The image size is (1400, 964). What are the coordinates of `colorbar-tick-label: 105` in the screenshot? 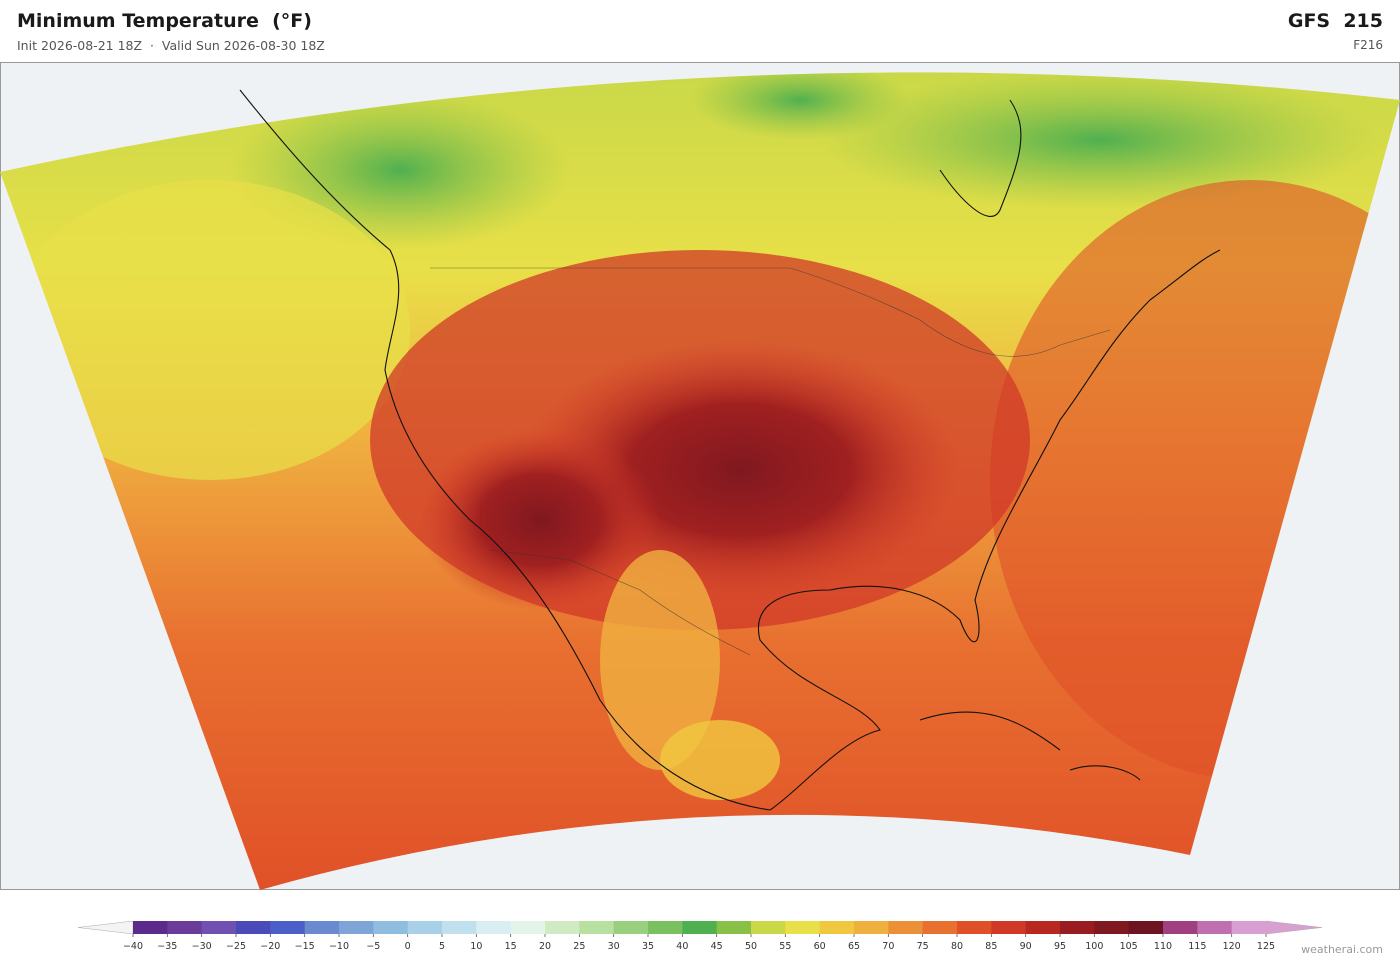 It's located at (1129, 946).